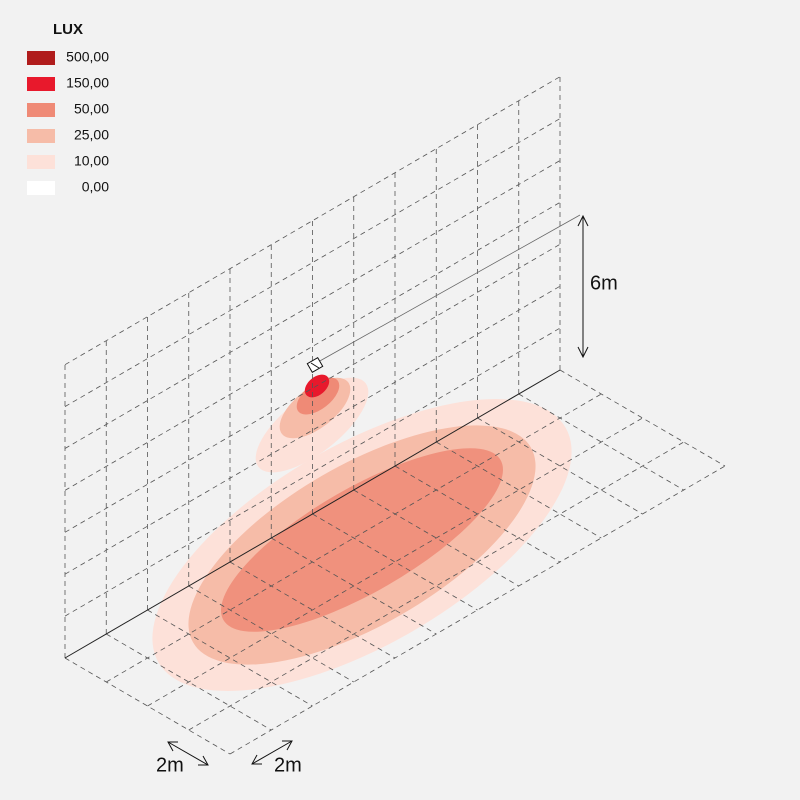 The width and height of the screenshot is (800, 800). Describe the element at coordinates (583, 286) in the screenshot. I see `height-dimension` at that location.